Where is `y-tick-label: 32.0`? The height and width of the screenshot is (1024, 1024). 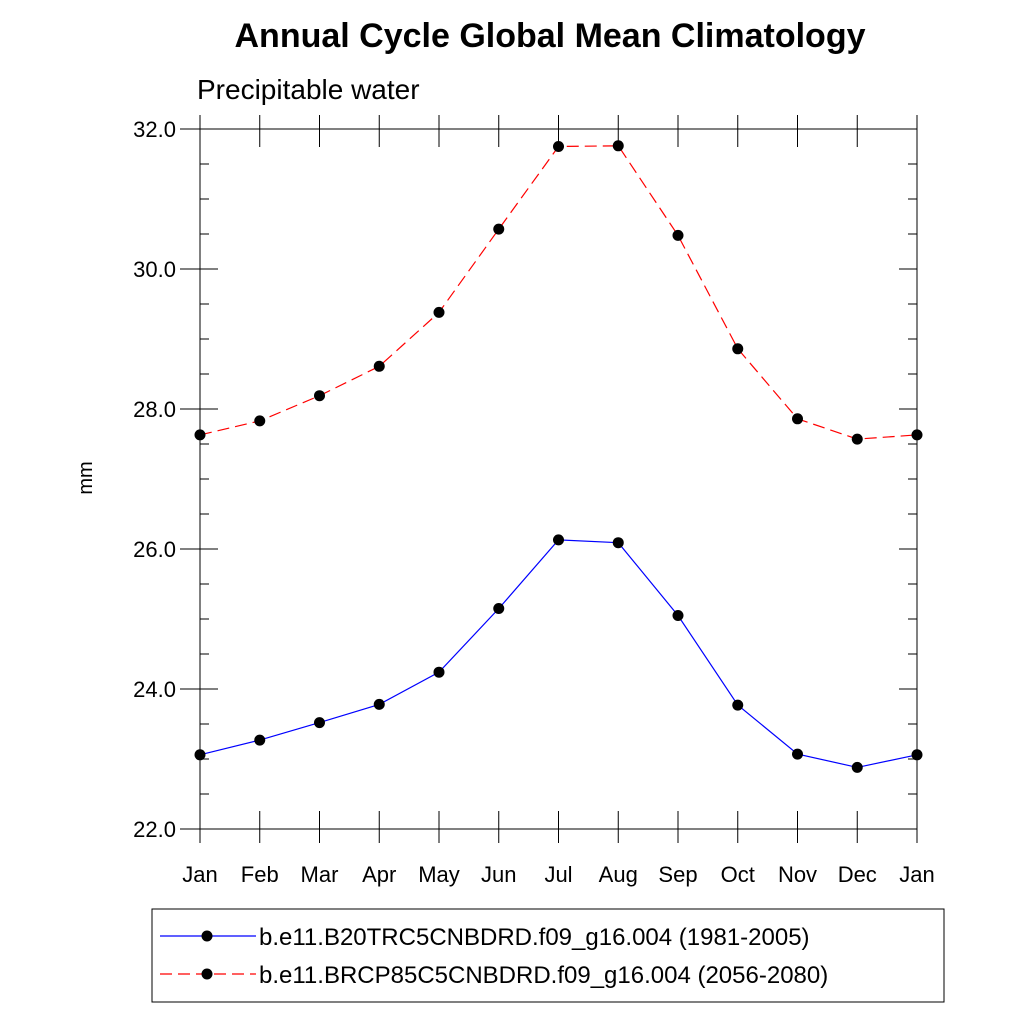 y-tick-label: 32.0 is located at coordinates (154, 129).